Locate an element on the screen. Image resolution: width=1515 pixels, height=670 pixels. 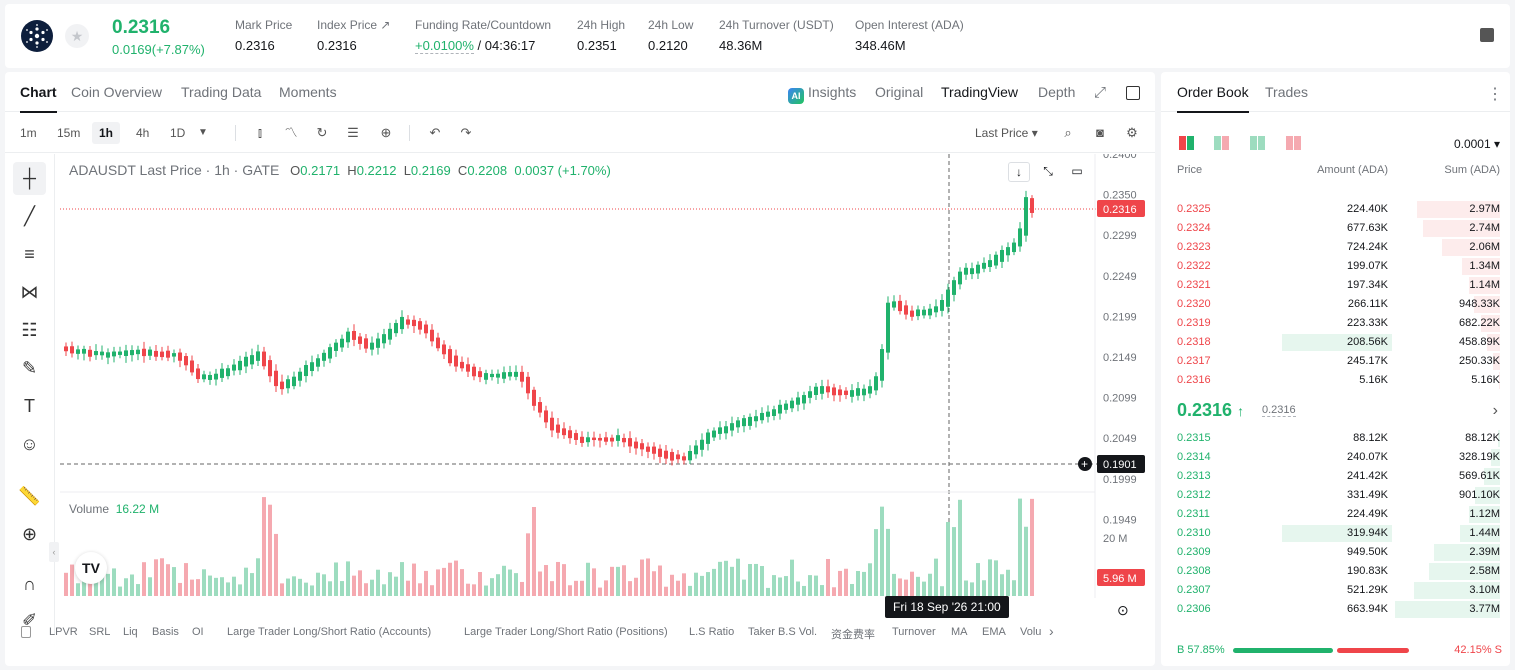
bid-row: 0.2306 663.94K 3.77M is located at coordinates (1335, 609).